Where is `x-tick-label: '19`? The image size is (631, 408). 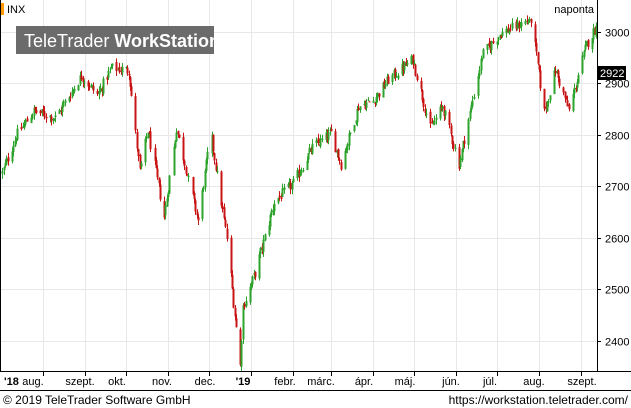 x-tick-label: '19 is located at coordinates (243, 382).